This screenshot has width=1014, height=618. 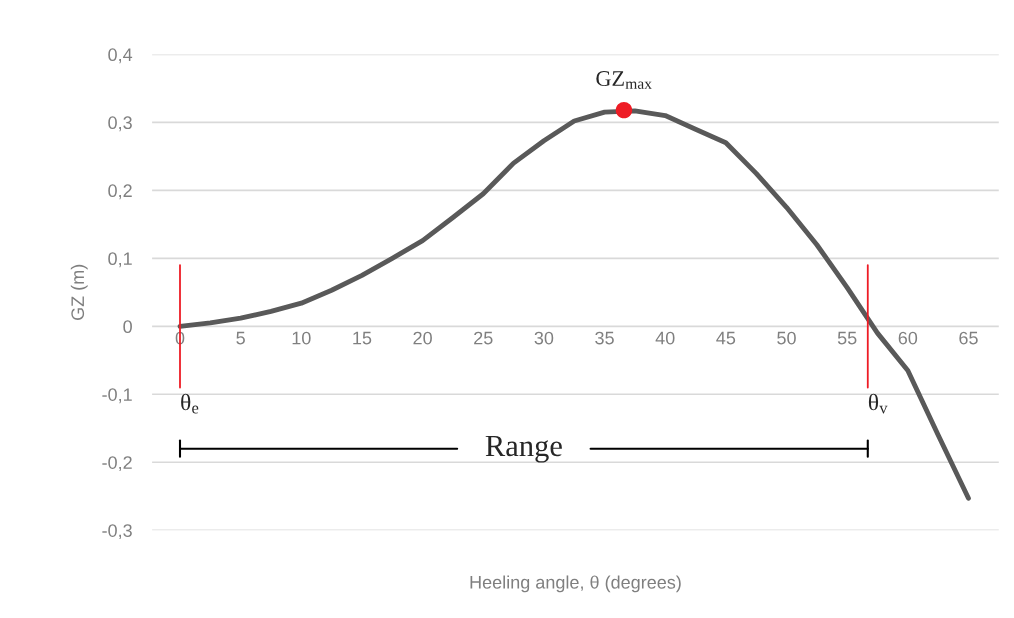 What do you see at coordinates (422, 338) in the screenshot?
I see `x-tick-label: 20` at bounding box center [422, 338].